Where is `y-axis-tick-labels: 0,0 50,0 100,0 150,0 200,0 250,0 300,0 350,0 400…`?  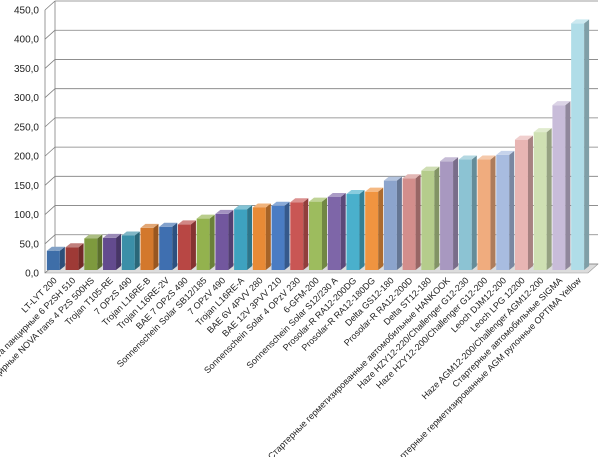 y-axis-tick-labels: 0,0 50,0 100,0 150,0 200,0 250,0 300,0 350,0 400… is located at coordinates (26, 143).